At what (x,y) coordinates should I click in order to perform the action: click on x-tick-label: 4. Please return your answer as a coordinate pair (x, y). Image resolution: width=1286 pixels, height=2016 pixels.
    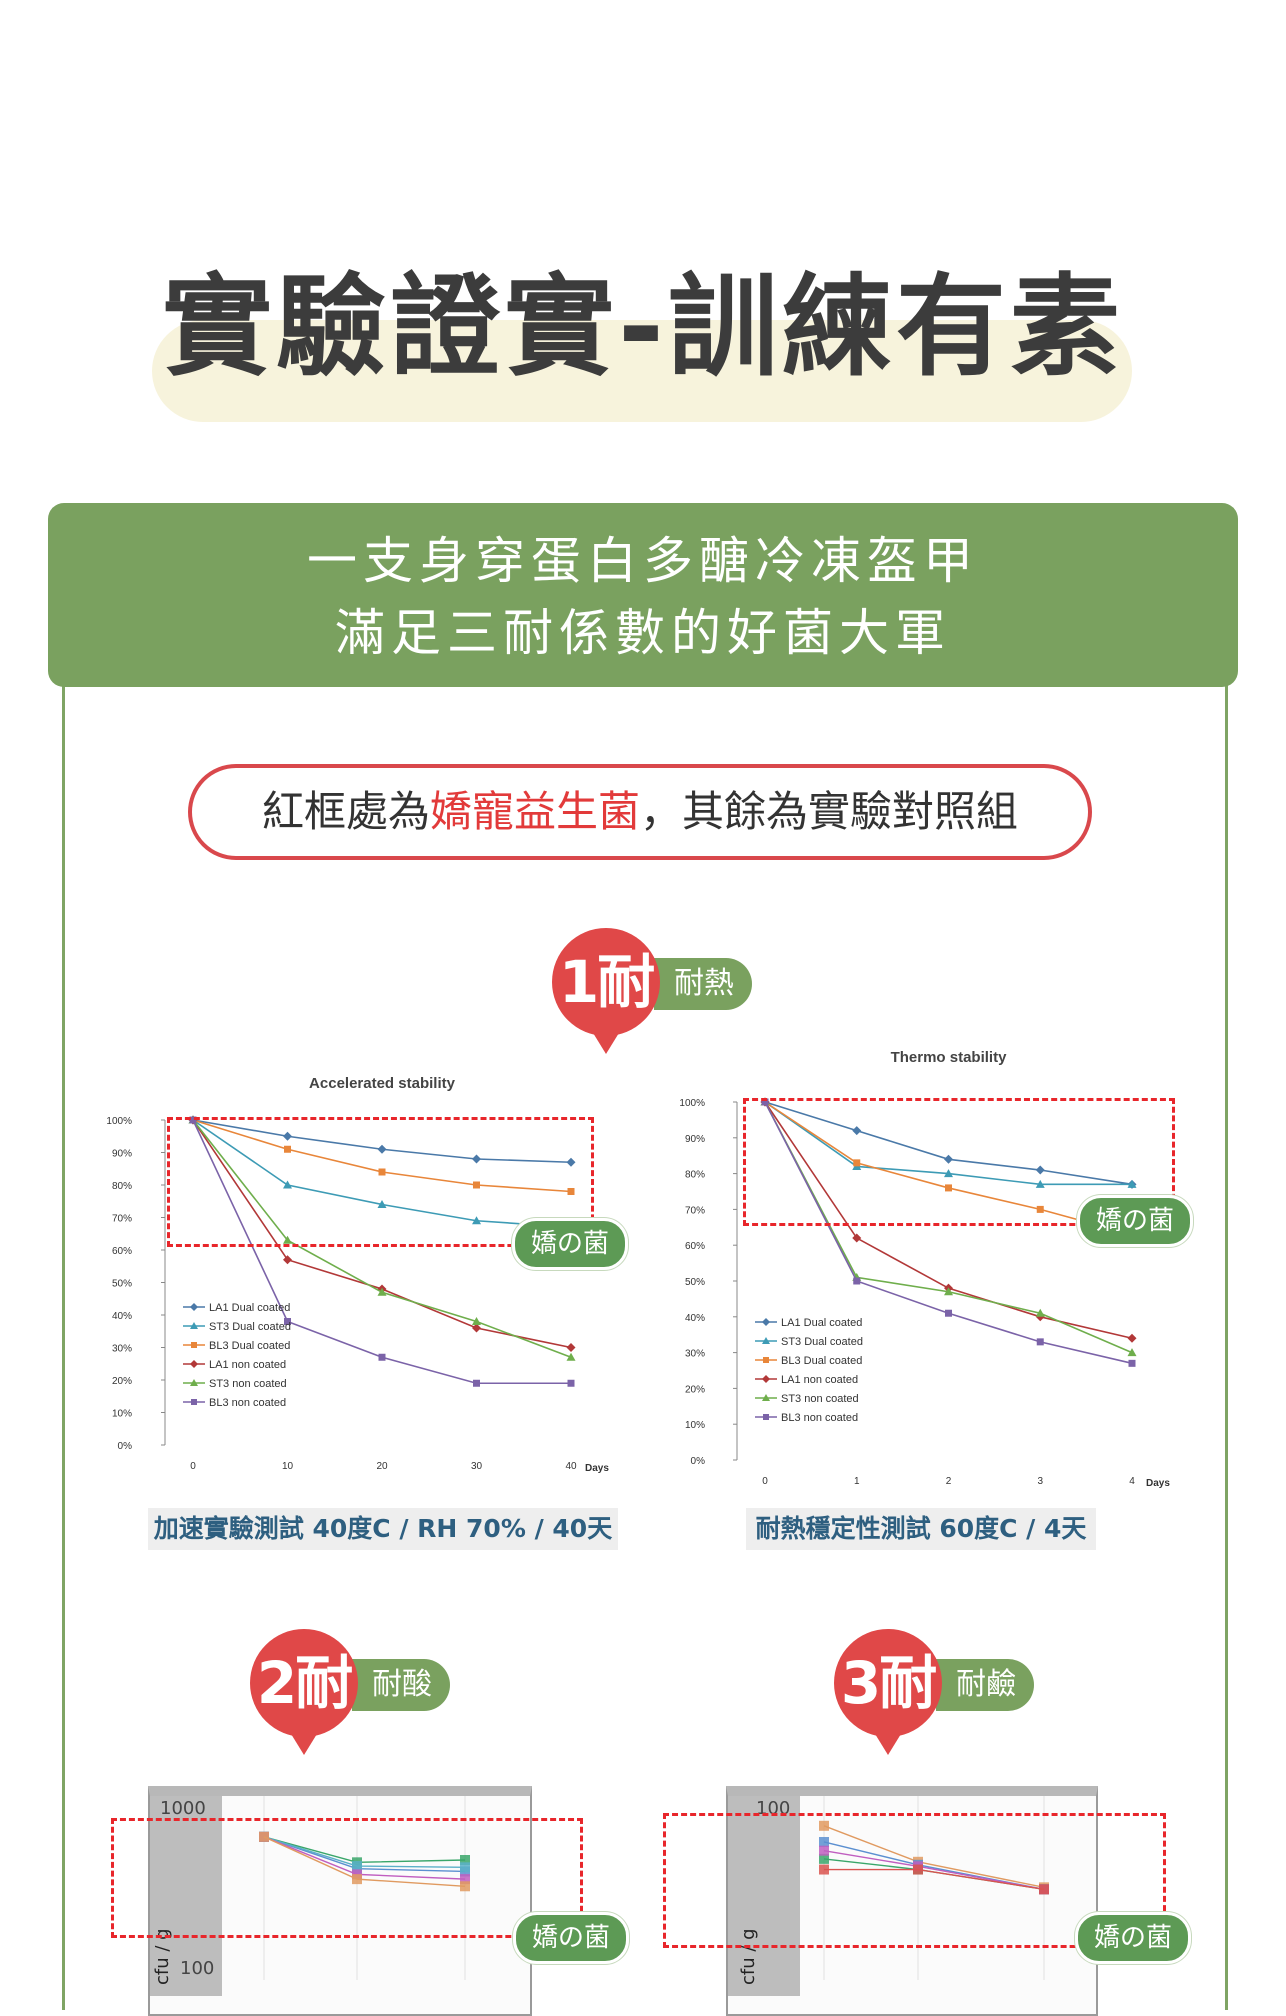
    Looking at the image, I should click on (1132, 1481).